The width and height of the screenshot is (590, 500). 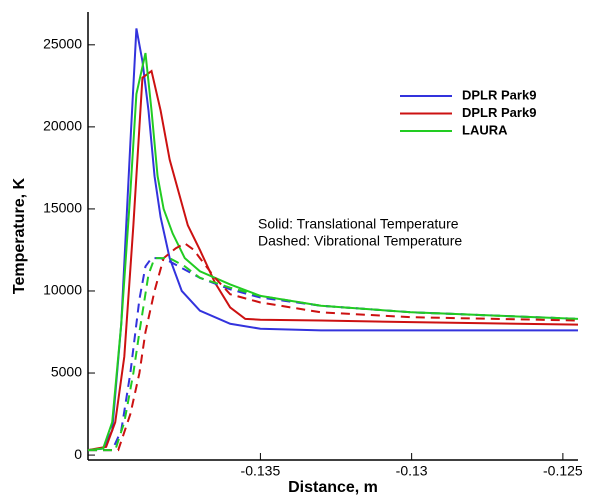 I want to click on y-tick-label: 20000, so click(x=62, y=126).